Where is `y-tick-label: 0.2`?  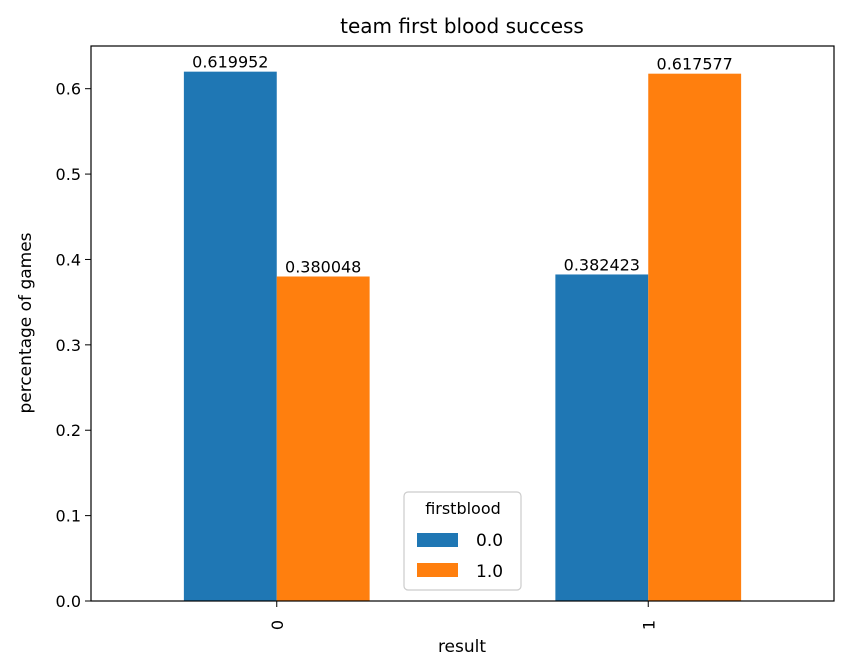 y-tick-label: 0.2 is located at coordinates (68, 430).